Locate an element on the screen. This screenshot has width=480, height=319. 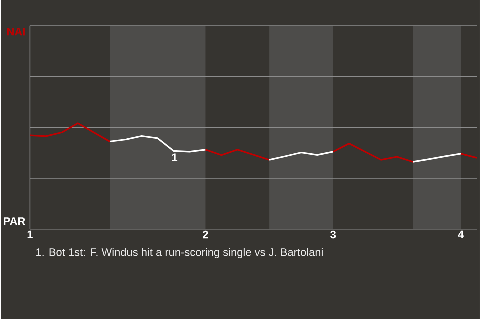
x-tick-label: 2 is located at coordinates (205, 234).